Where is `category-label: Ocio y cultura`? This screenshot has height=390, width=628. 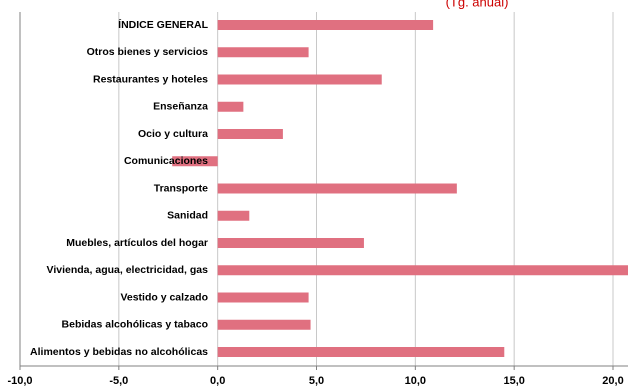 category-label: Ocio y cultura is located at coordinates (173, 134).